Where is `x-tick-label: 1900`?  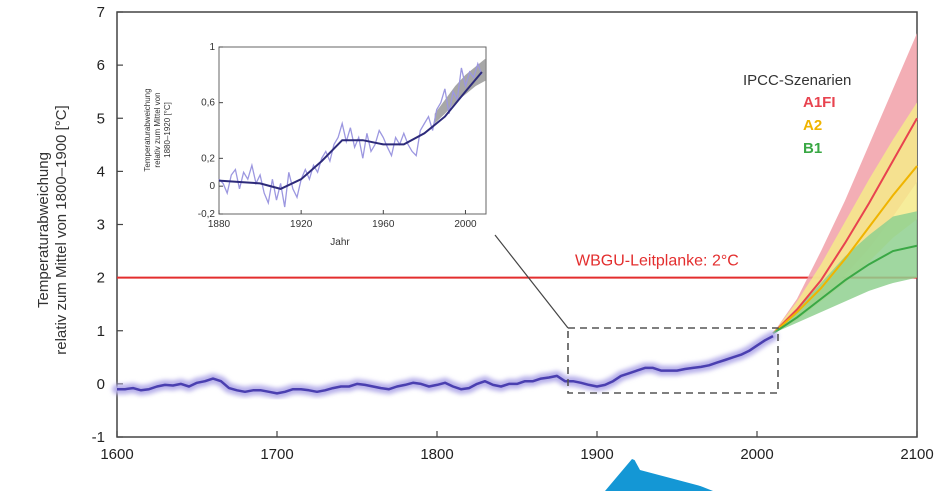
x-tick-label: 1900 is located at coordinates (596, 454).